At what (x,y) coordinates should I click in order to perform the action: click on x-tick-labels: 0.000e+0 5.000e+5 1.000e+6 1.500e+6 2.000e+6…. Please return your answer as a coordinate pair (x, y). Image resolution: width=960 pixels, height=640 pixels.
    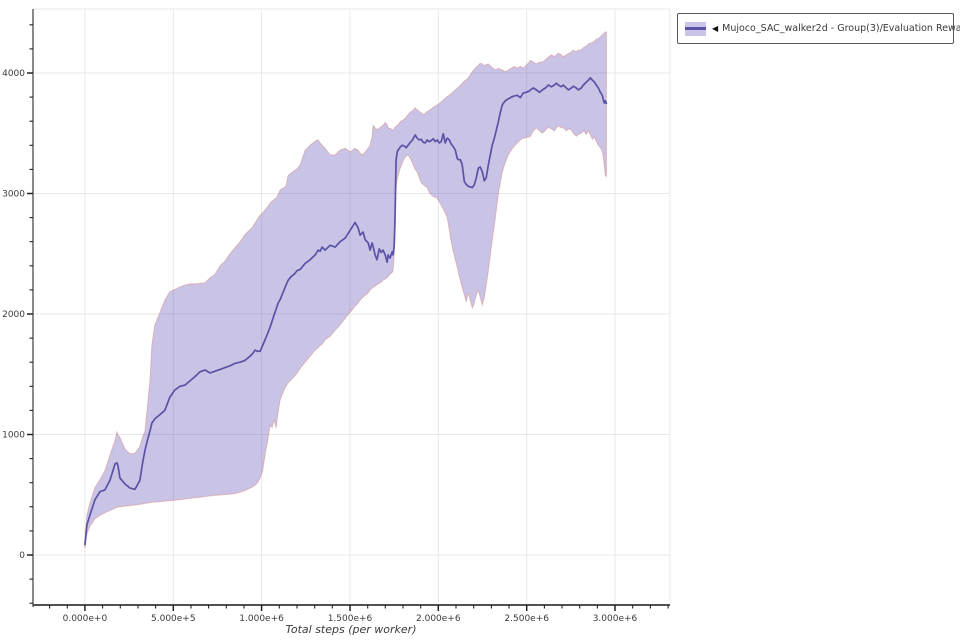
    Looking at the image, I should click on (350, 619).